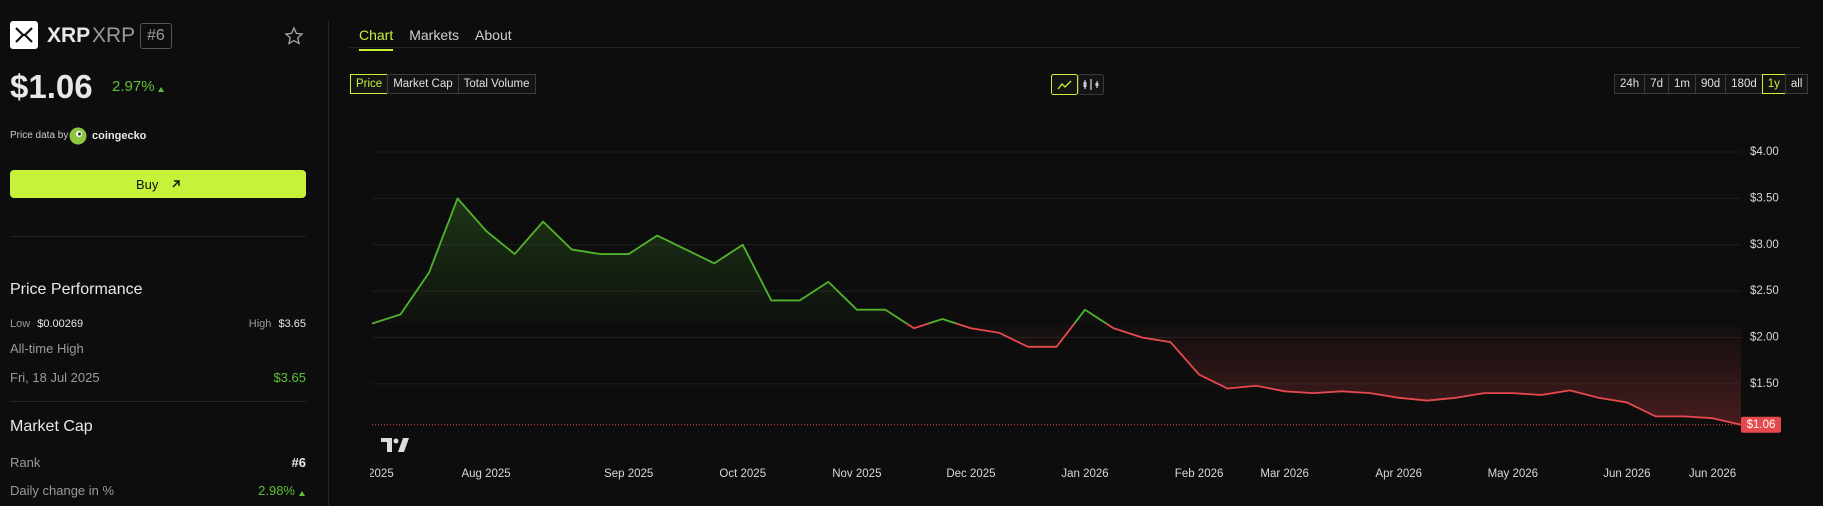  I want to click on coingecko-logo, so click(78, 136).